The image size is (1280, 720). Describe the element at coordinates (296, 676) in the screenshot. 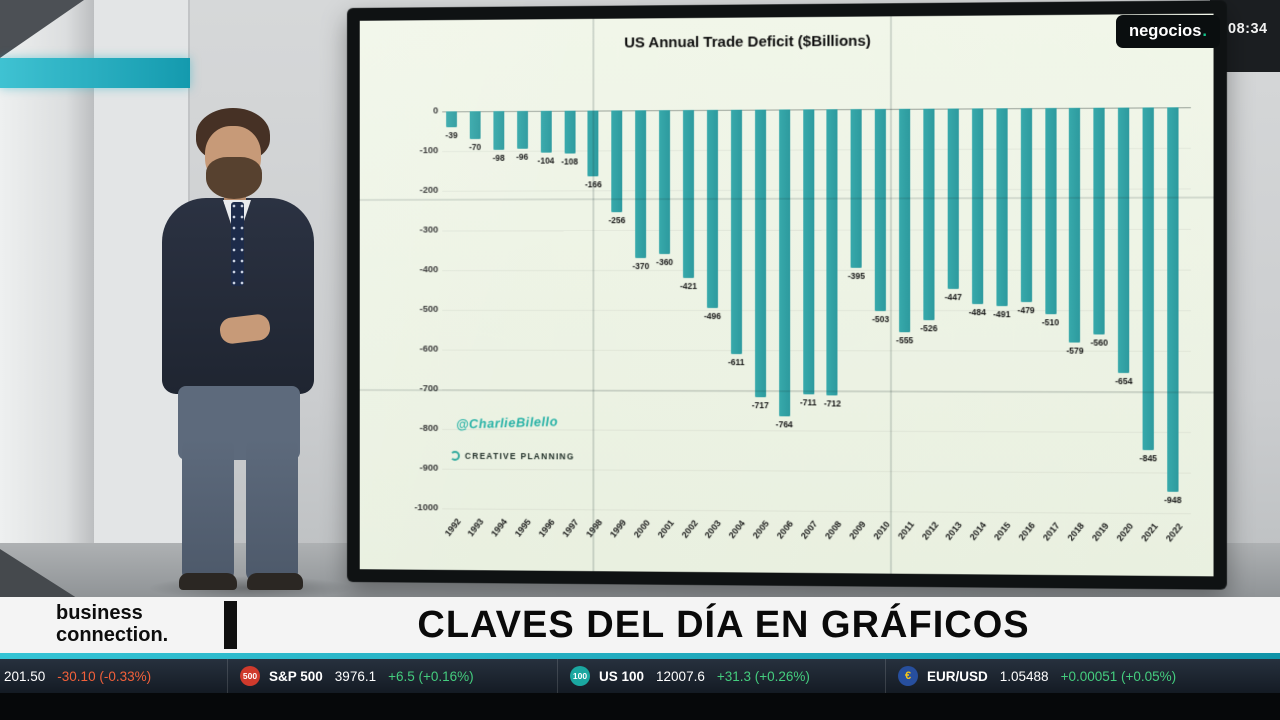

I see `ticker-name: S&P 500` at that location.